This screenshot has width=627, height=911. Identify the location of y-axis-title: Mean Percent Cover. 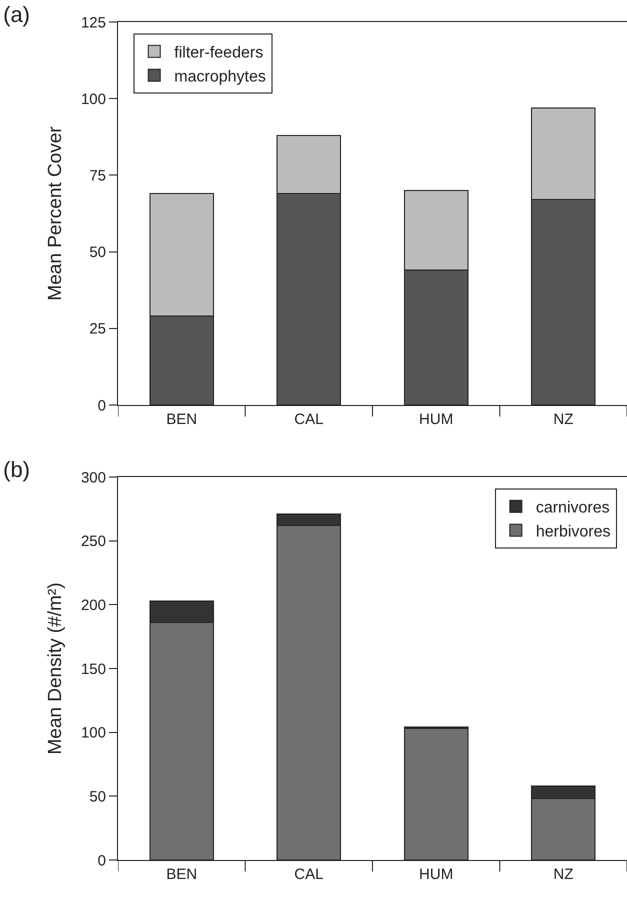
(55, 213).